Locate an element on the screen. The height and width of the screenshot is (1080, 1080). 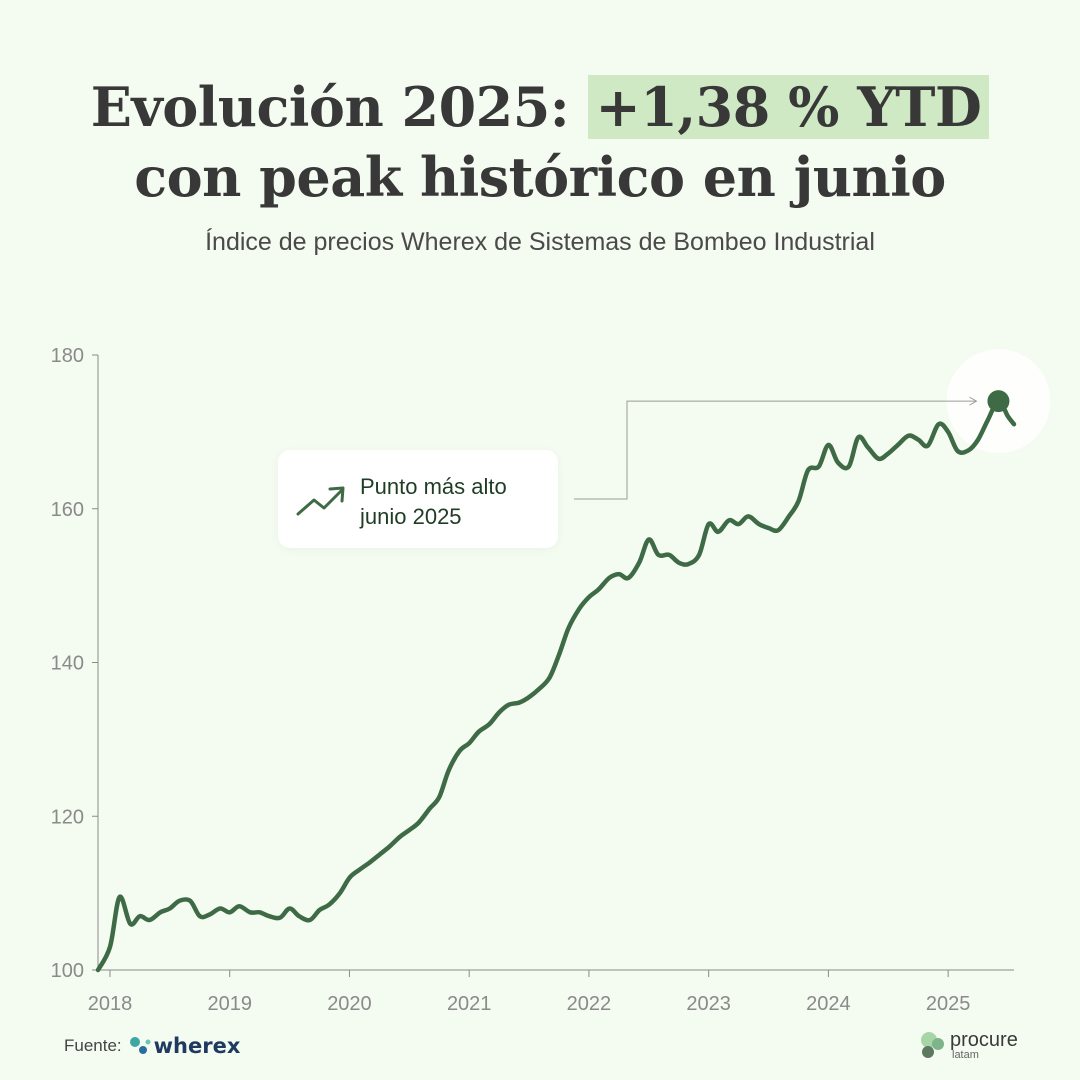
title-line-2: con peak histórico en junio is located at coordinates (540, 177).